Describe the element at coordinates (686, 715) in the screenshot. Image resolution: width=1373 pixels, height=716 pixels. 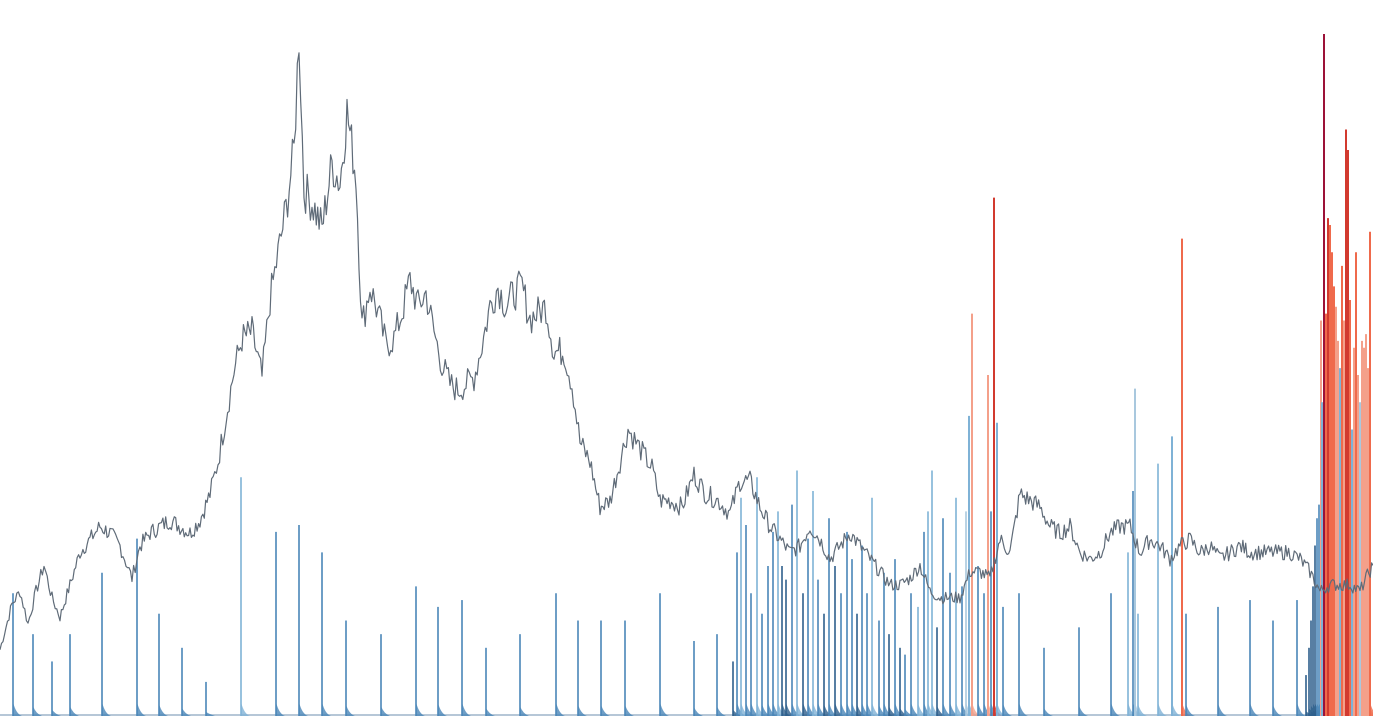
I see `baseline-strip` at that location.